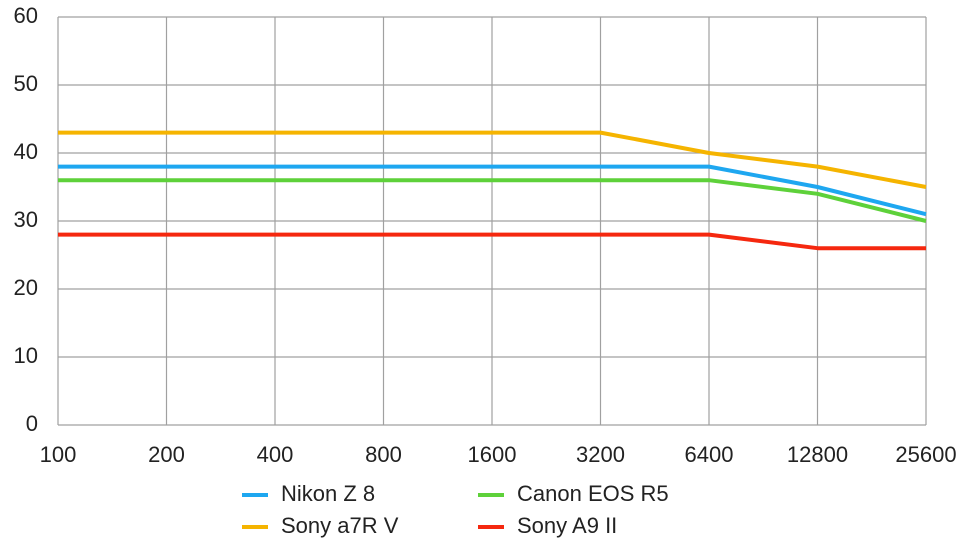 This screenshot has height=546, width=970. Describe the element at coordinates (709, 454) in the screenshot. I see `x-tick-label: 6400` at that location.